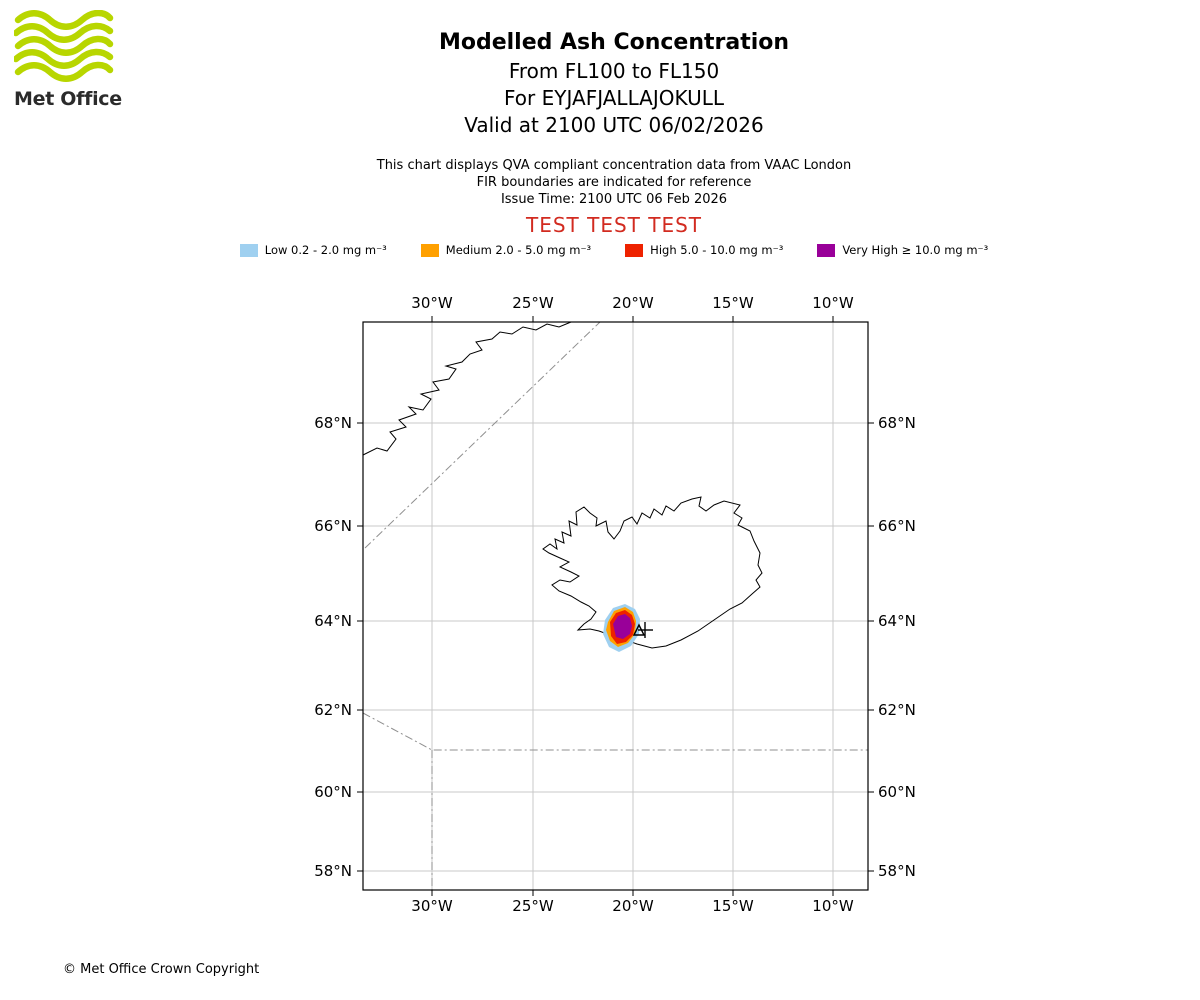 Image resolution: width=1200 pixels, height=1000 pixels. What do you see at coordinates (897, 792) in the screenshot?
I see `lat-label-right: 60°N` at bounding box center [897, 792].